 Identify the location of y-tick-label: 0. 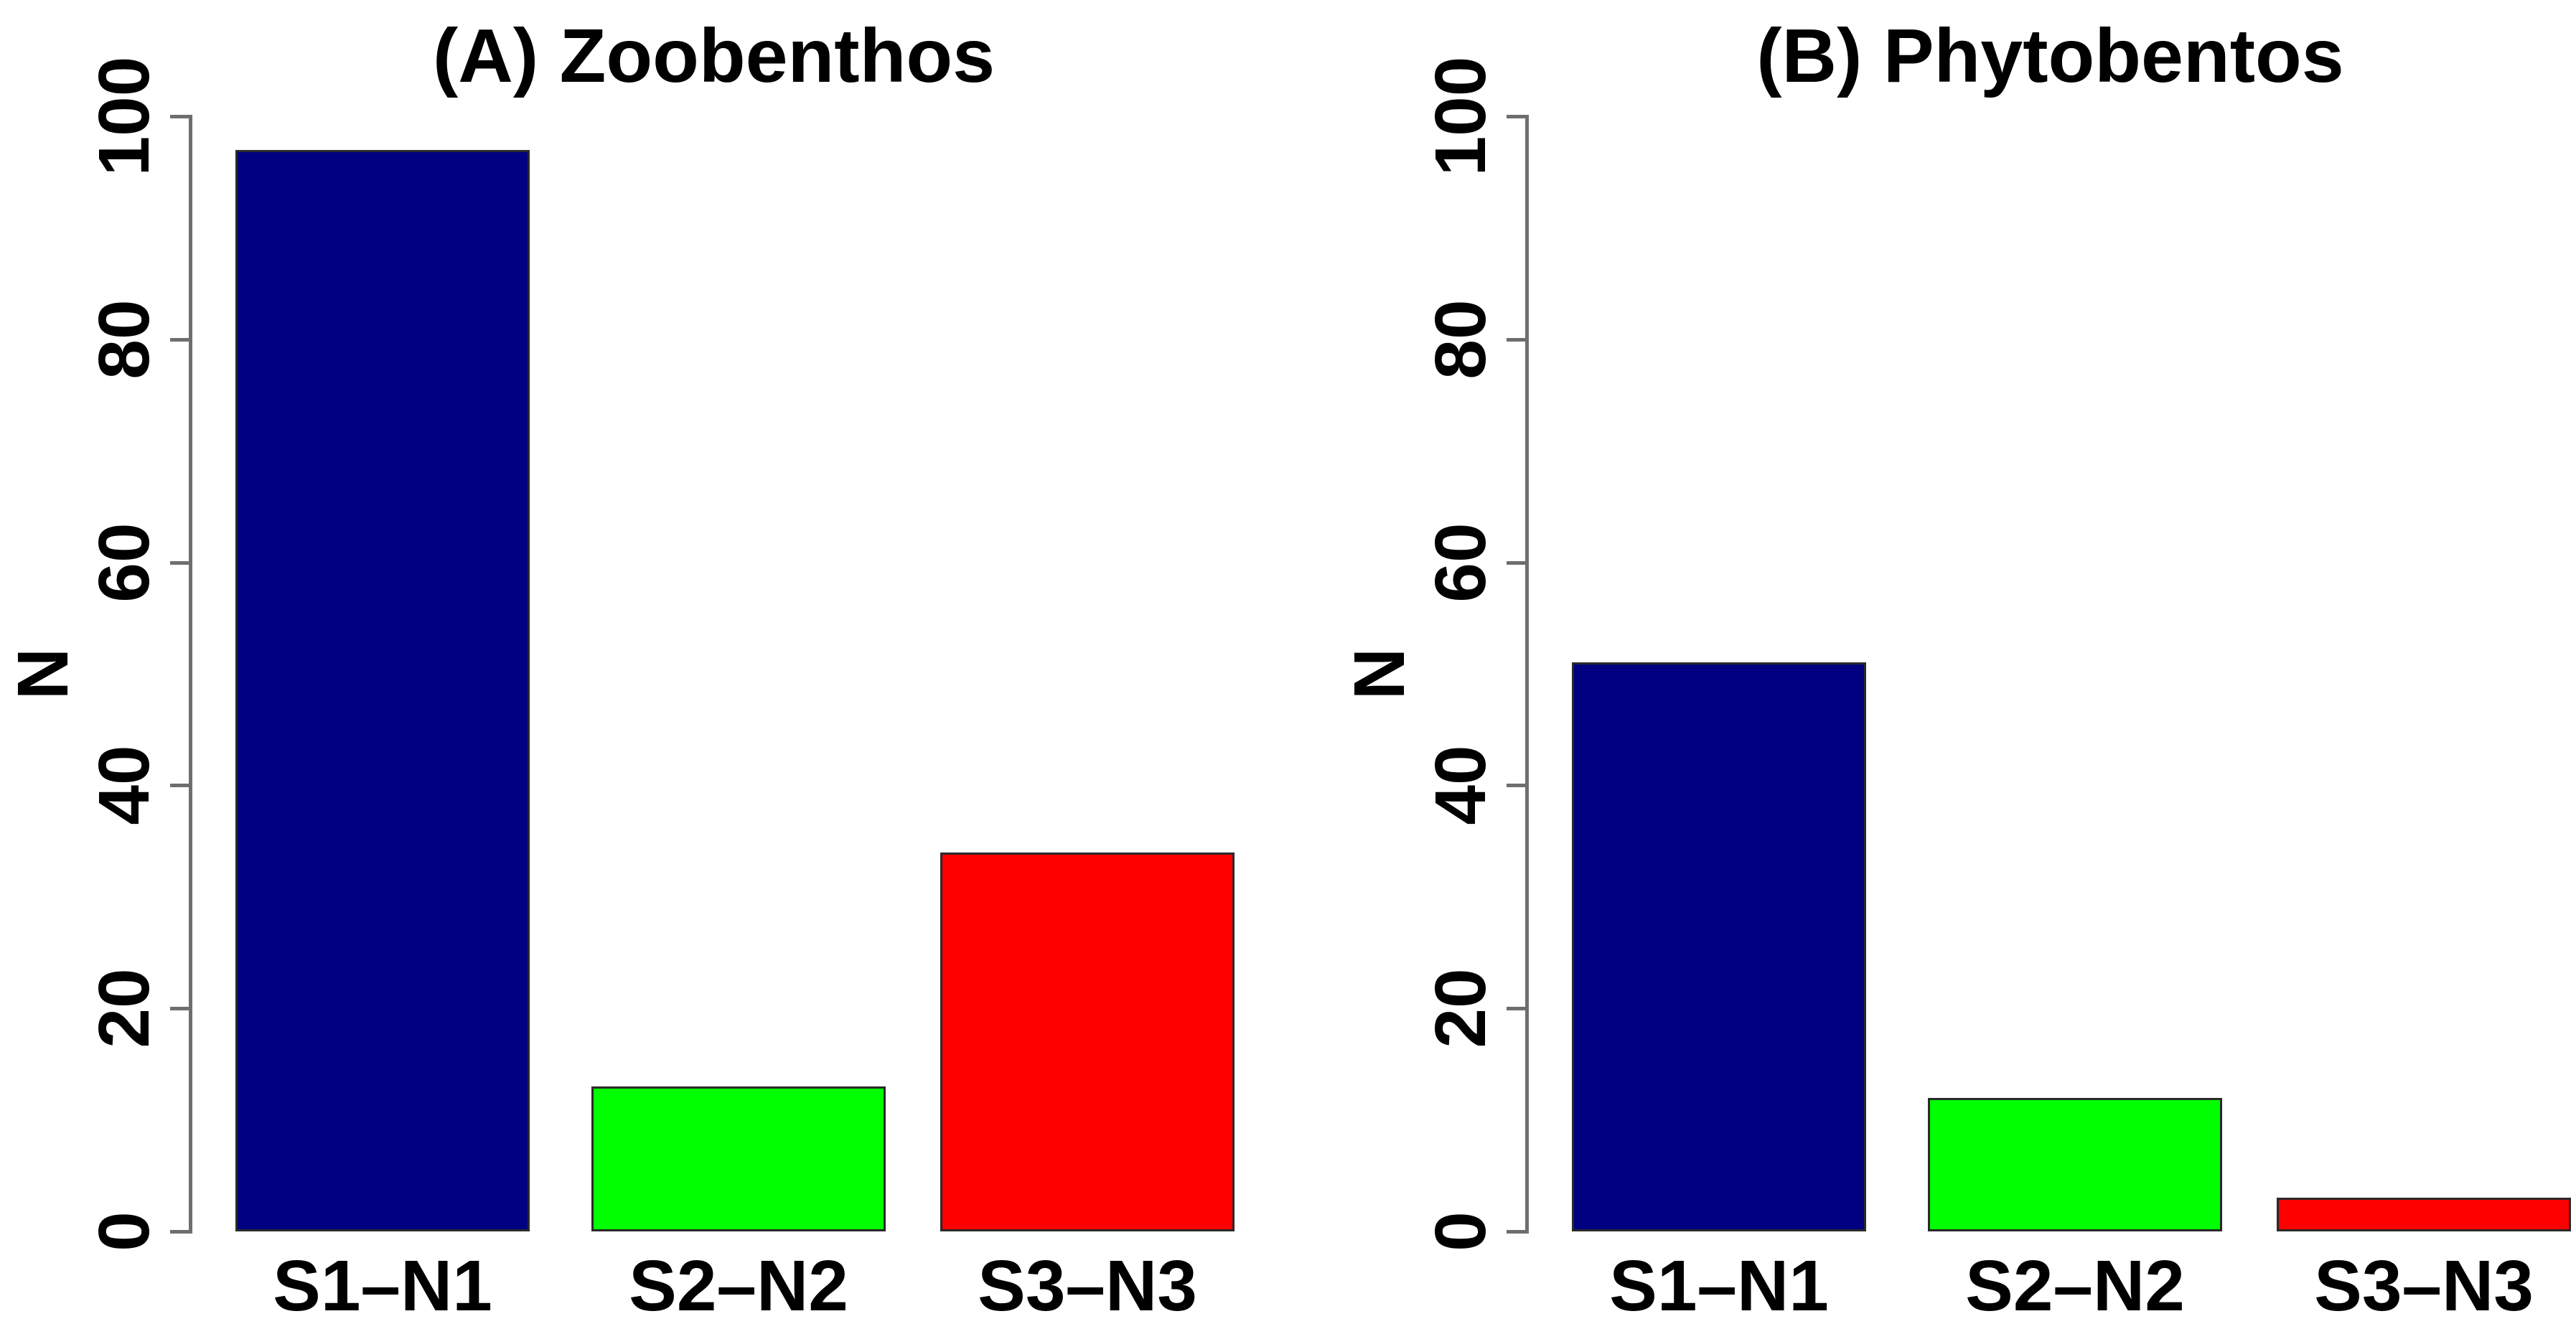
(1461, 1231).